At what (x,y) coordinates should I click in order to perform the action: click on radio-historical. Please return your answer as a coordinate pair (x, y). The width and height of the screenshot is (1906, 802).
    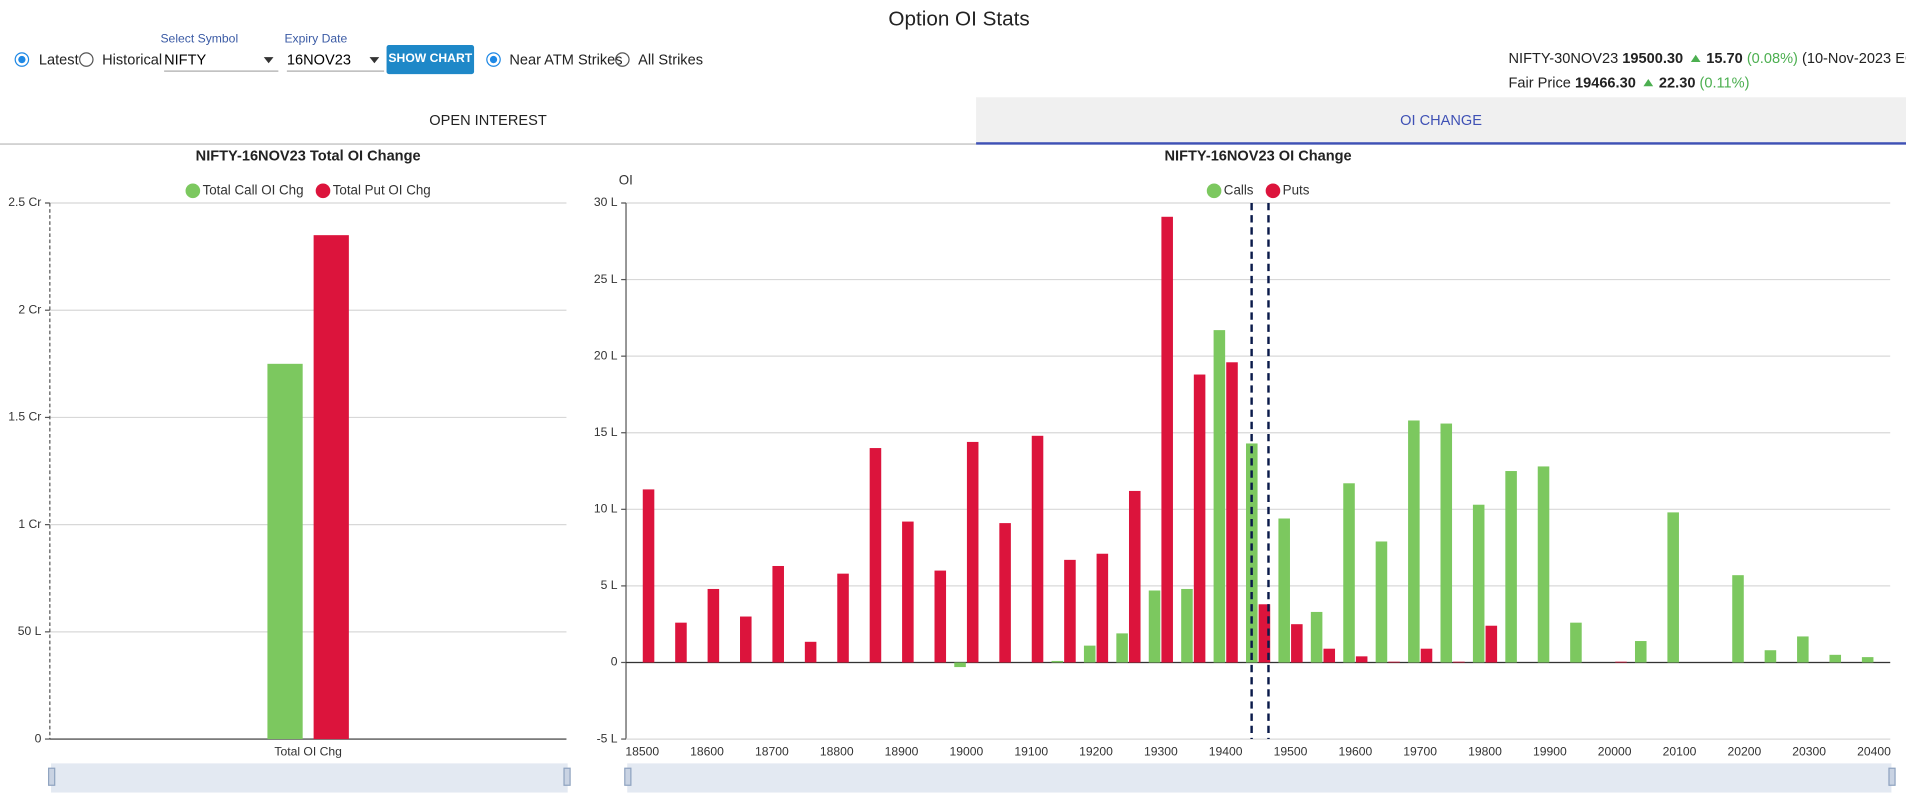
    Looking at the image, I should click on (86, 59).